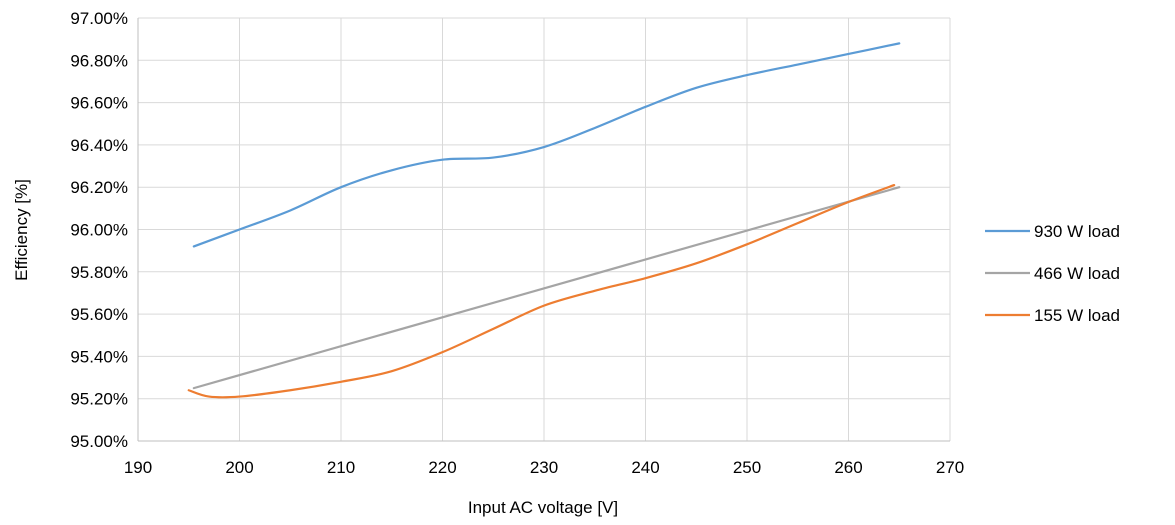 The image size is (1175, 525). Describe the element at coordinates (543, 507) in the screenshot. I see `x-axis-title: Input AC voltage [V]` at that location.